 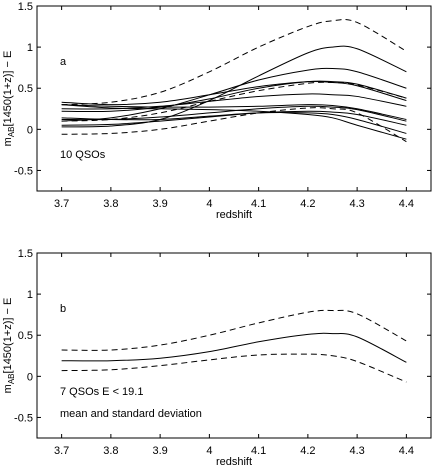 What do you see at coordinates (63, 309) in the screenshot?
I see `panel-label: b` at bounding box center [63, 309].